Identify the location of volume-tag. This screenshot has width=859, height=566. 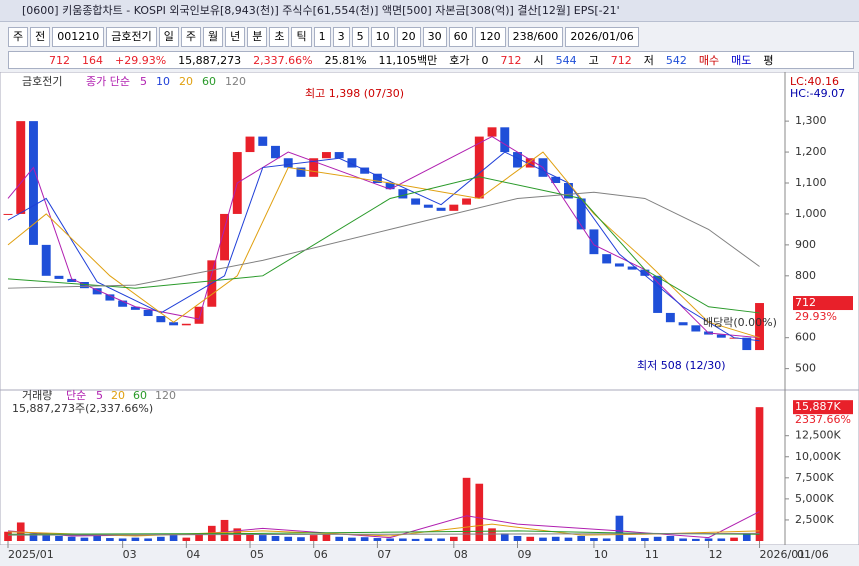
(823, 407).